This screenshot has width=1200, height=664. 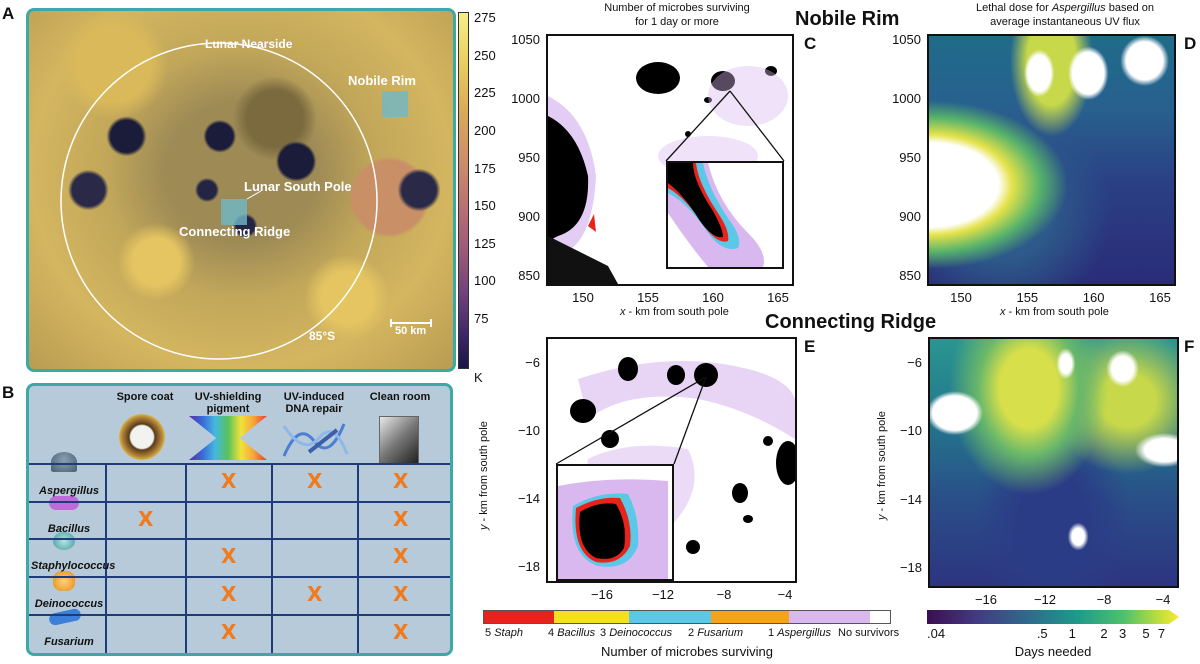 What do you see at coordinates (1053, 462) in the screenshot?
I see `panel-f-map` at bounding box center [1053, 462].